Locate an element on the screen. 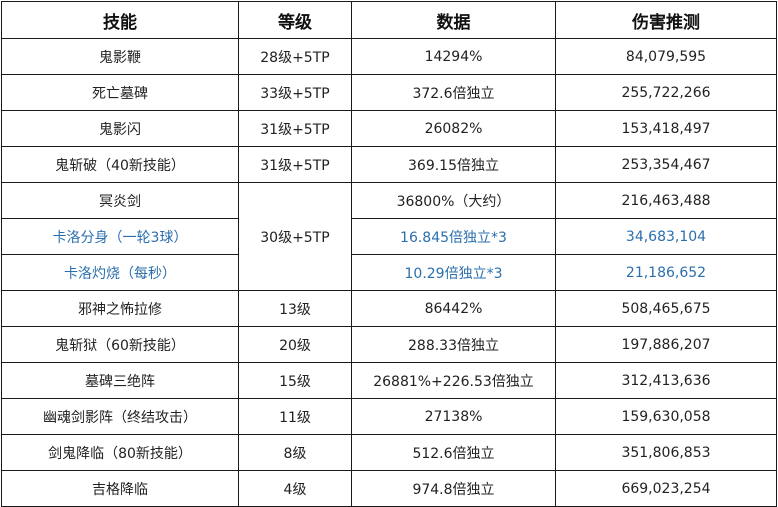 The height and width of the screenshot is (507, 778). skill-damage: 197,886,207 is located at coordinates (666, 344).